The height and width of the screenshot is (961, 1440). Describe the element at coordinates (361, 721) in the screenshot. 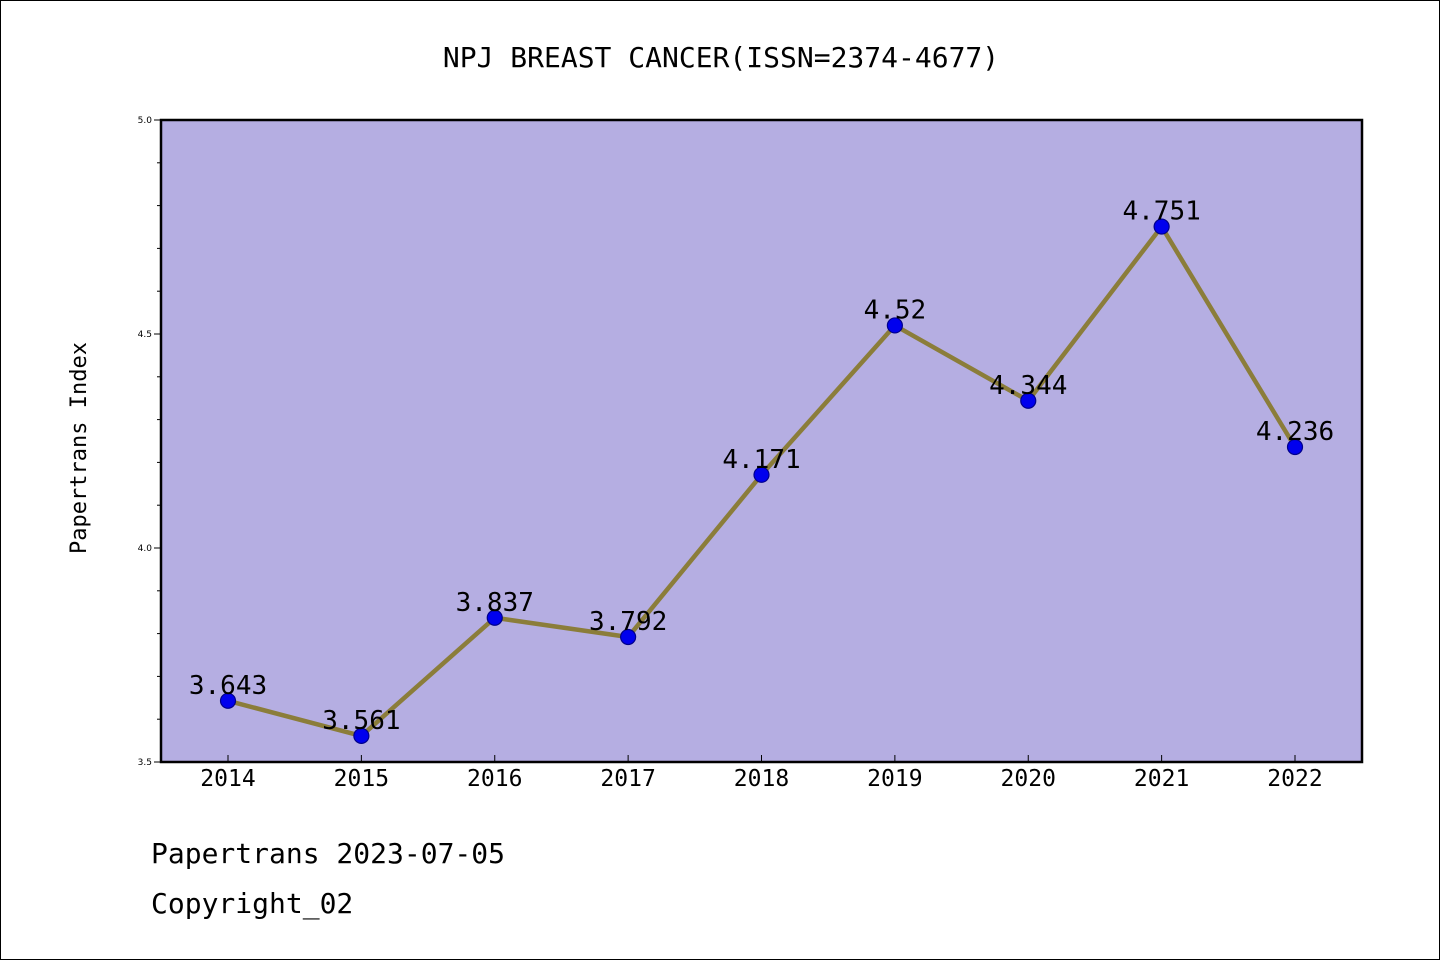

I see `data-label: 3.561` at that location.